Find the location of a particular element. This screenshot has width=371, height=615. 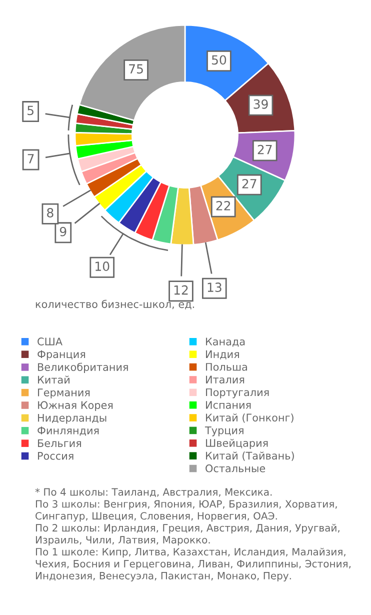

data-label: 8 is located at coordinates (50, 213).